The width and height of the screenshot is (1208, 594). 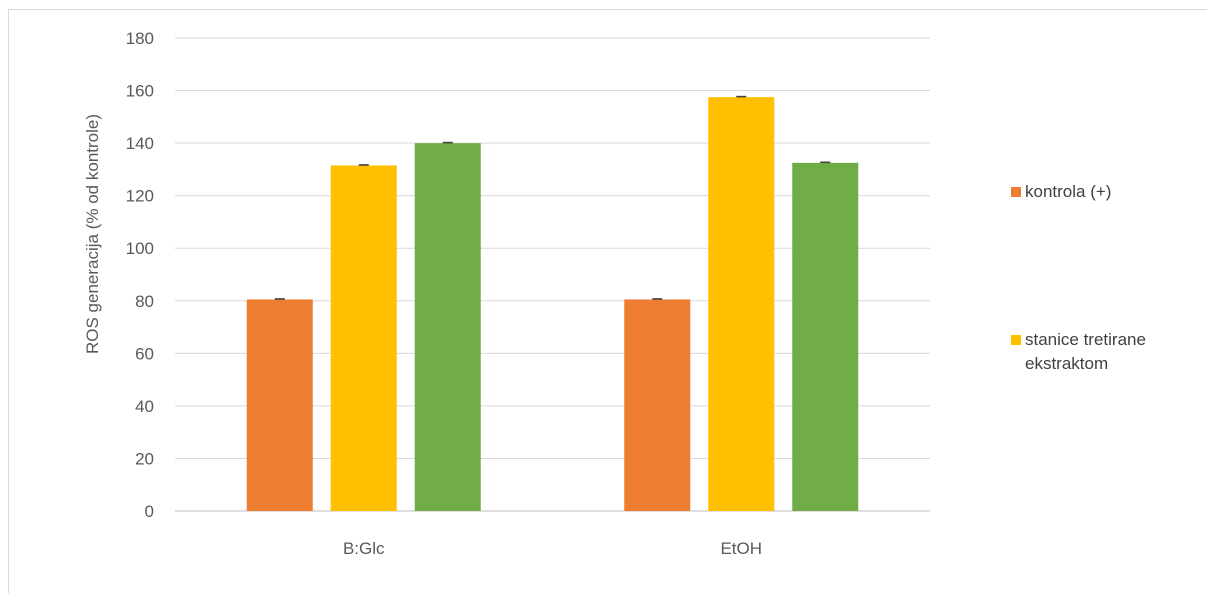 I want to click on y-tick-label-0: 0, so click(x=149, y=511).